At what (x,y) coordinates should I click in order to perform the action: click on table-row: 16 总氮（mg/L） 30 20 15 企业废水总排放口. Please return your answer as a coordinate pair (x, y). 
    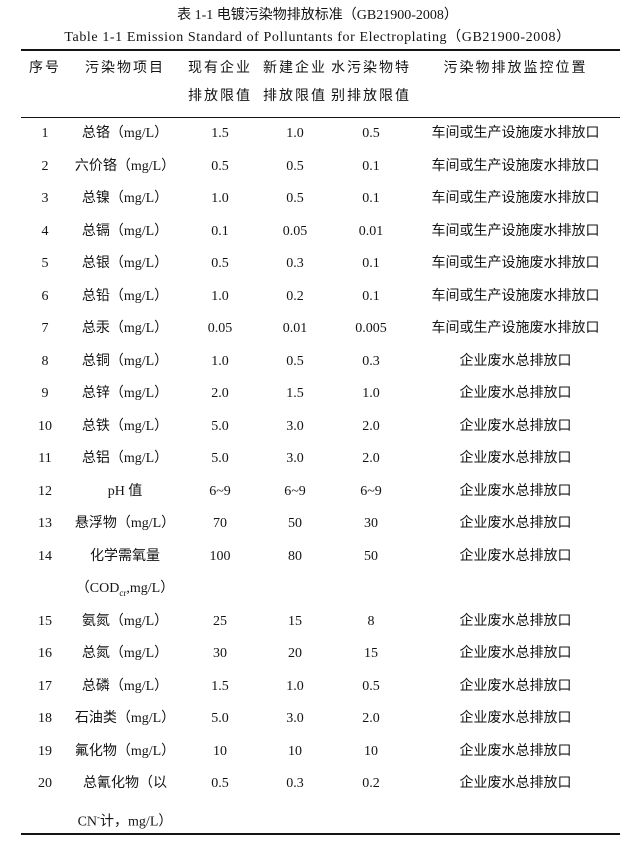
    Looking at the image, I should click on (320, 654).